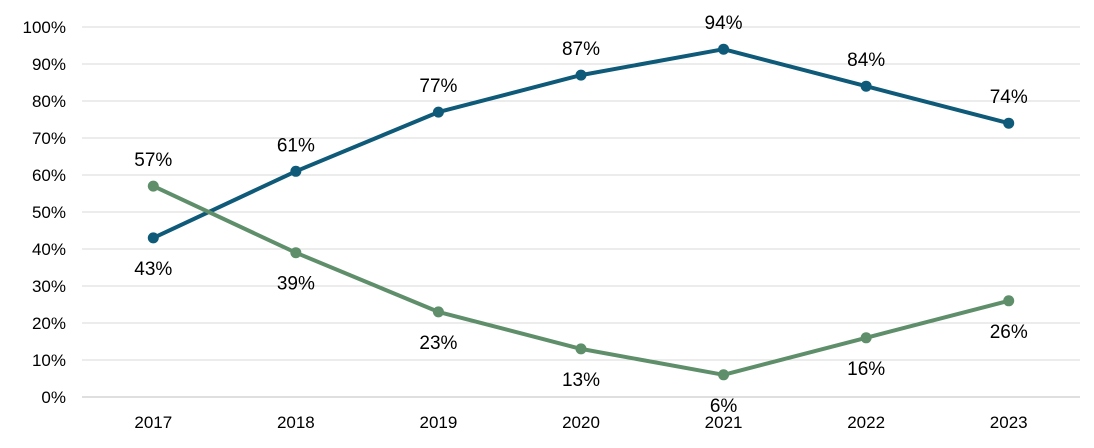 The image size is (1094, 448). Describe the element at coordinates (1009, 97) in the screenshot. I see `series-1-data-label: 74%` at that location.